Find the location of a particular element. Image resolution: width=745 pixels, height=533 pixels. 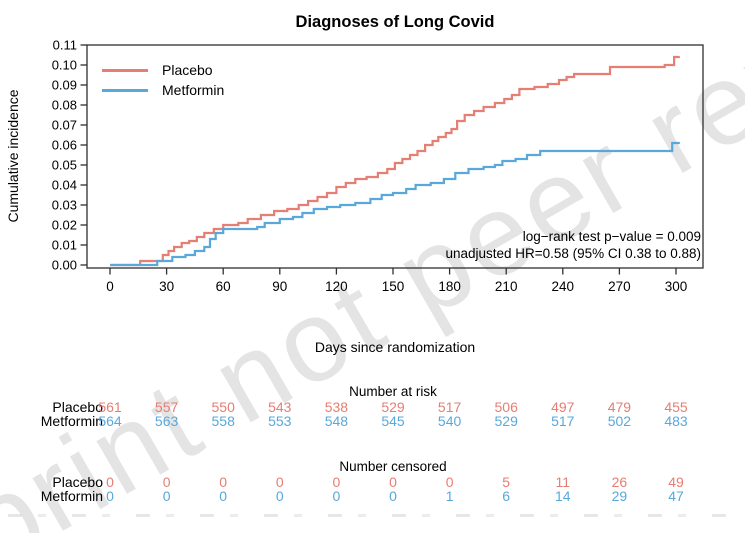

x-tick-label: 180 is located at coordinates (449, 286).